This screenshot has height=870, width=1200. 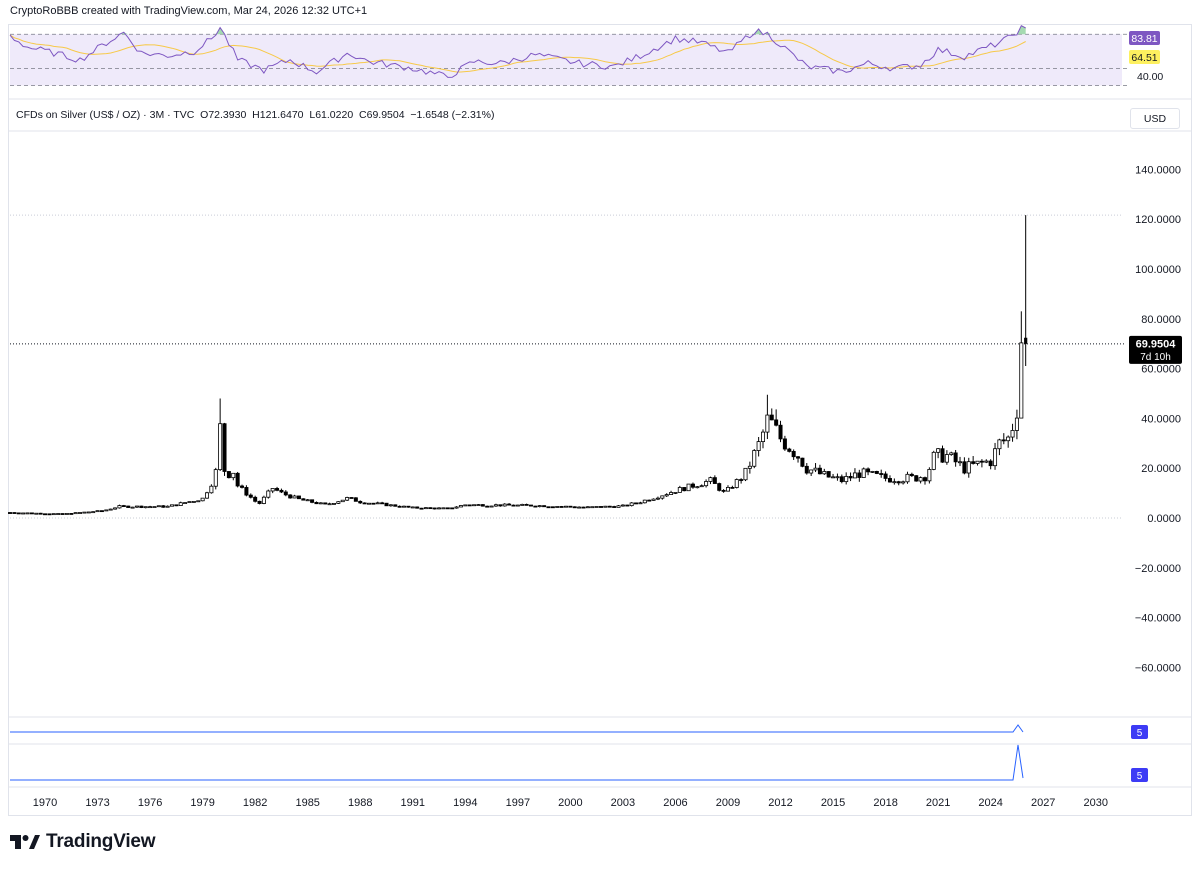 I want to click on candle-countdown: 7d 10h, so click(x=1155, y=357).